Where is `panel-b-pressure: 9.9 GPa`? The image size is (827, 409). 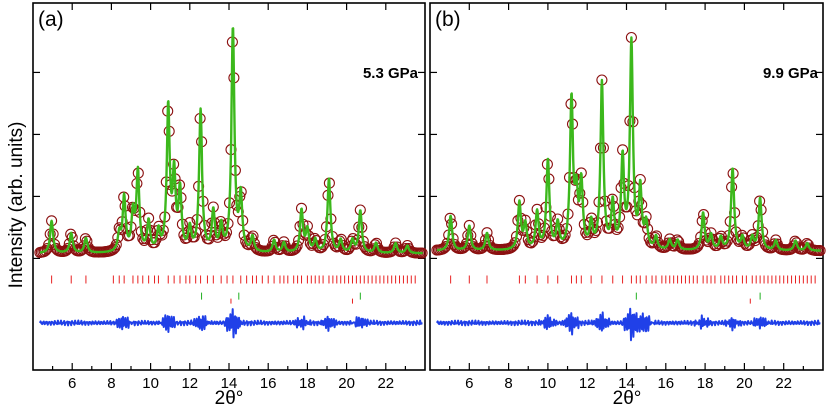 panel-b-pressure: 9.9 GPa is located at coordinates (791, 73).